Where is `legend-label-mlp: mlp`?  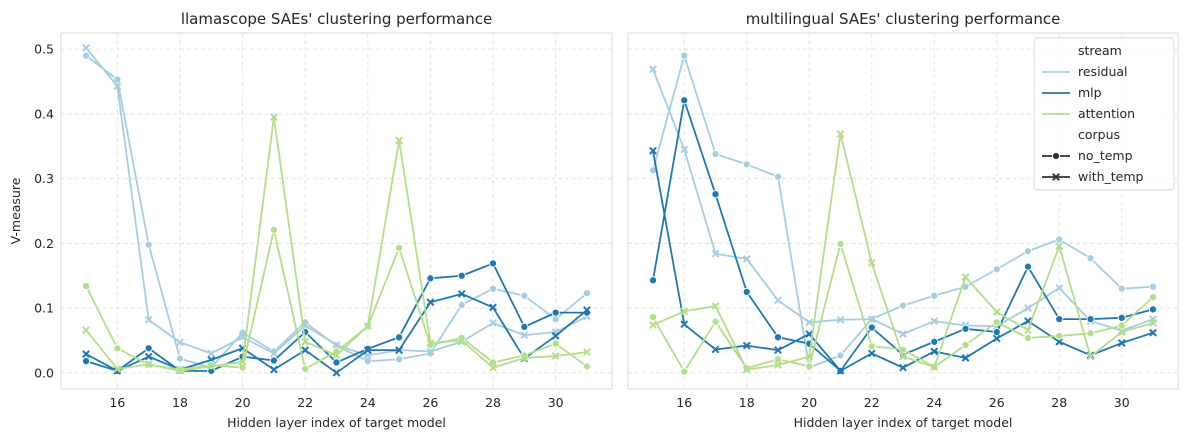 legend-label-mlp: mlp is located at coordinates (1090, 92).